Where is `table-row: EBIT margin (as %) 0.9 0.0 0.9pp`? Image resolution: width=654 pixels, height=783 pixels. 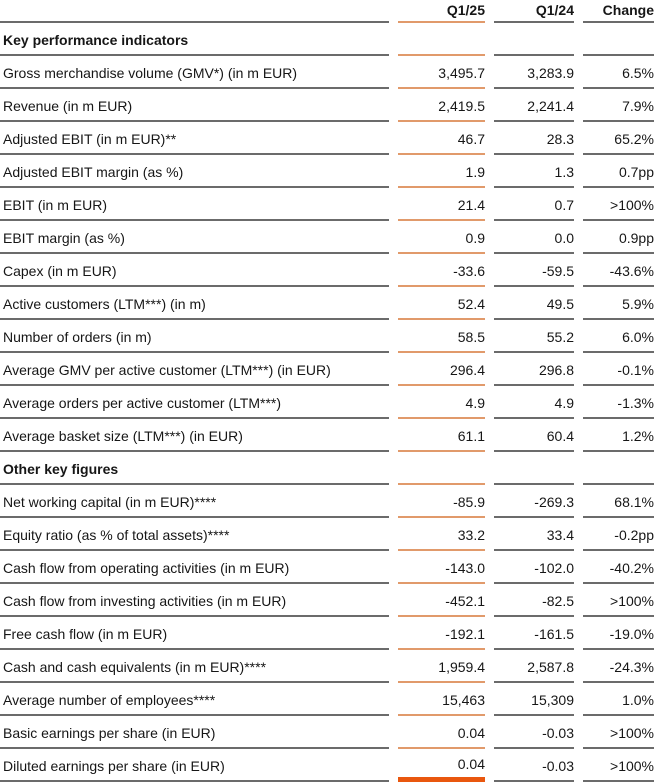
table-row: EBIT margin (as %) 0.9 0.0 0.9pp is located at coordinates (327, 237).